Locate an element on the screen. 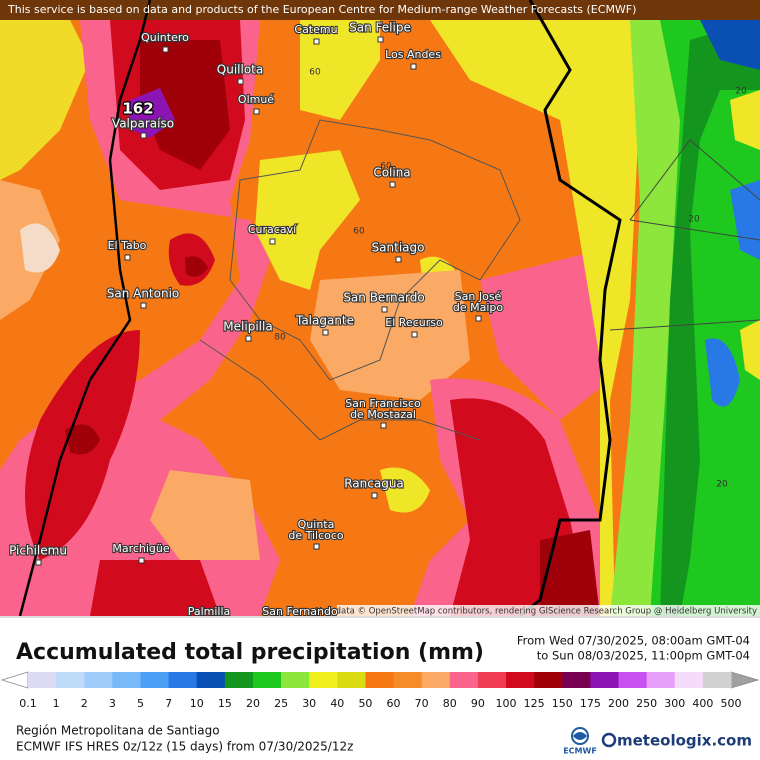 The height and width of the screenshot is (760, 760). colorbar-high-arrow is located at coordinates (745, 680).